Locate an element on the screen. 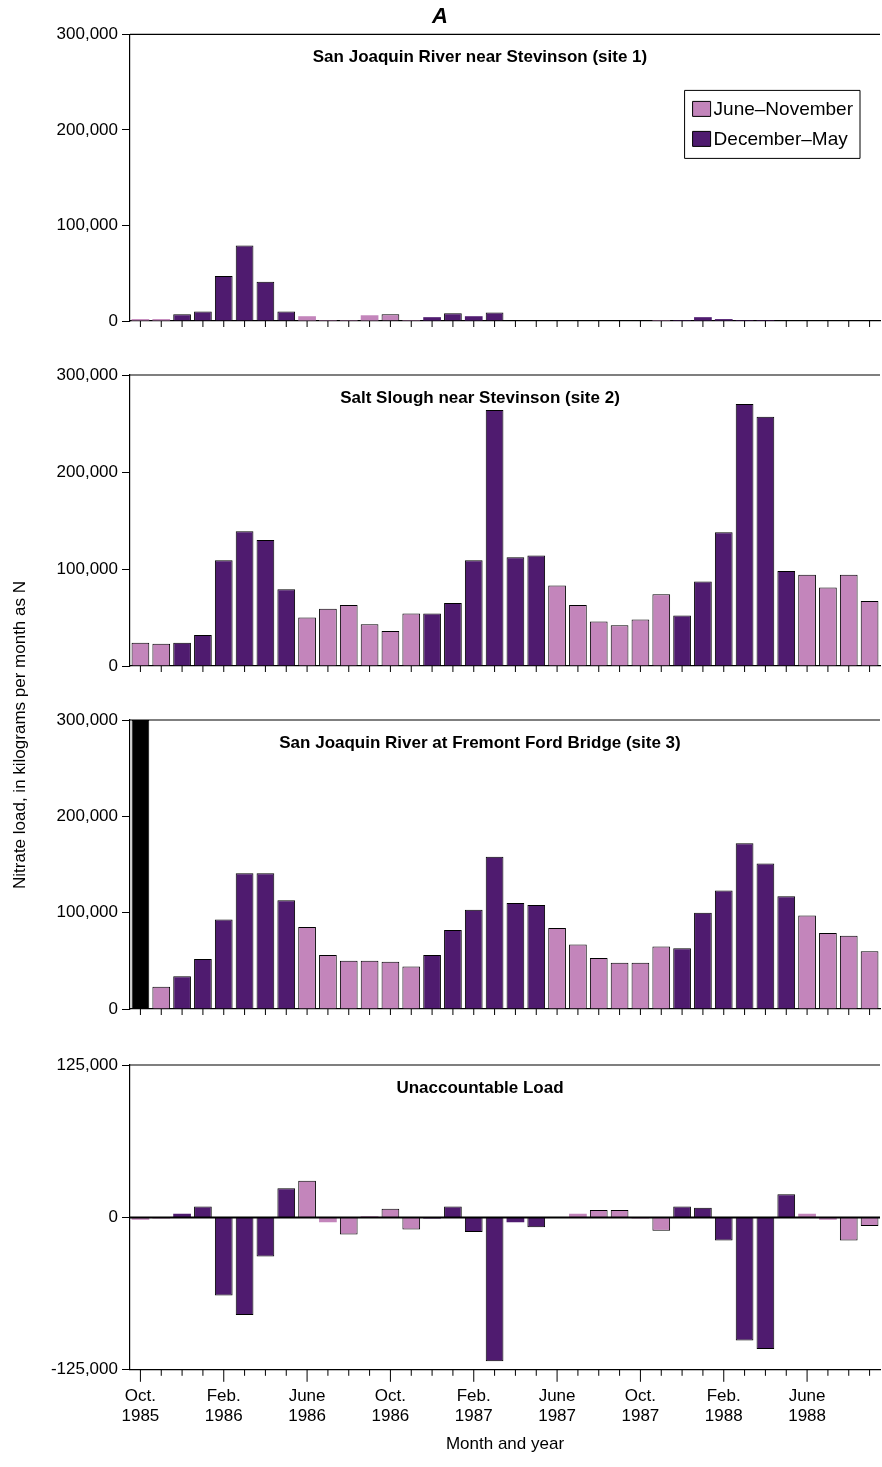  text: San Joaquin River at Fremont Ford Bridge (site 3) is located at coordinates (480, 742).